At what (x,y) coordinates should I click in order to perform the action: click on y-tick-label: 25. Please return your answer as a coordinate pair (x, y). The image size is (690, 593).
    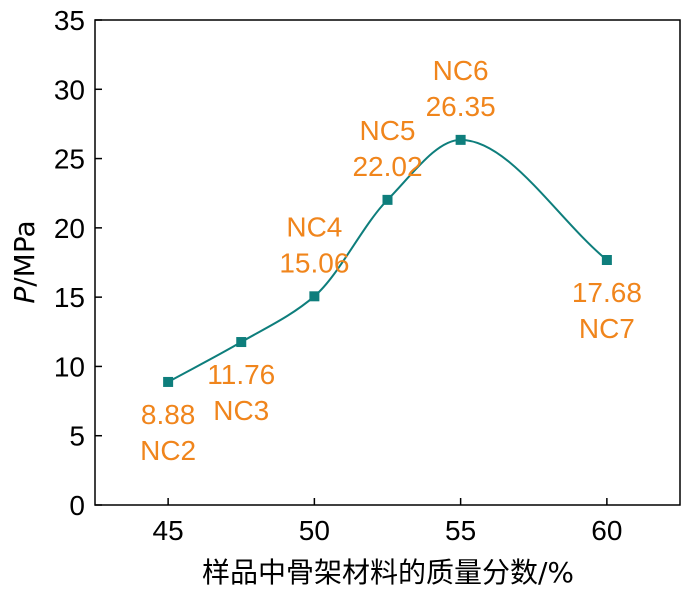
    Looking at the image, I should click on (69, 159).